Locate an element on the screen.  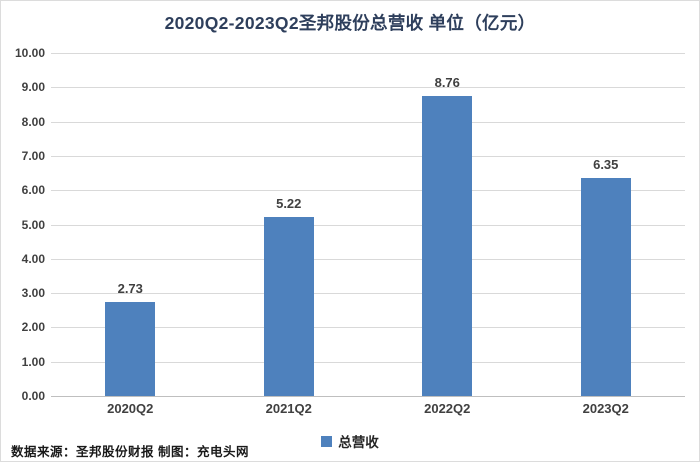
bar-2020Q2 is located at coordinates (130, 349).